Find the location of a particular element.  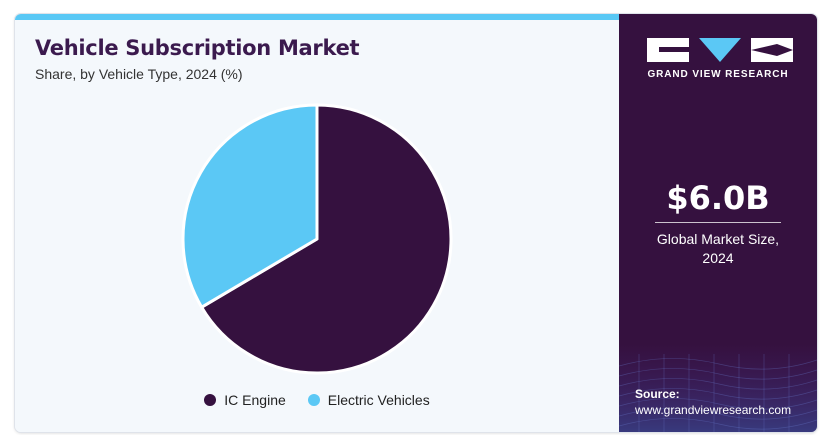

market-size-label-line1: Global Market Size, is located at coordinates (718, 239).